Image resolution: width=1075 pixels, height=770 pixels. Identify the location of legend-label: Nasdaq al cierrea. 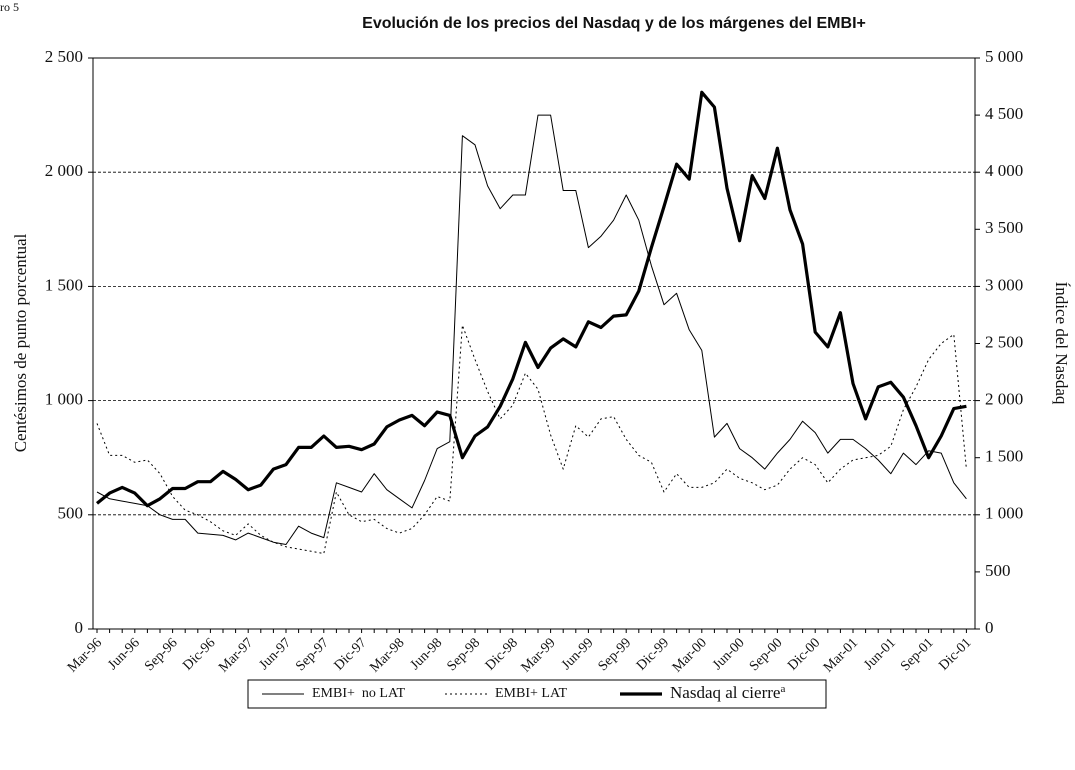
(727, 692).